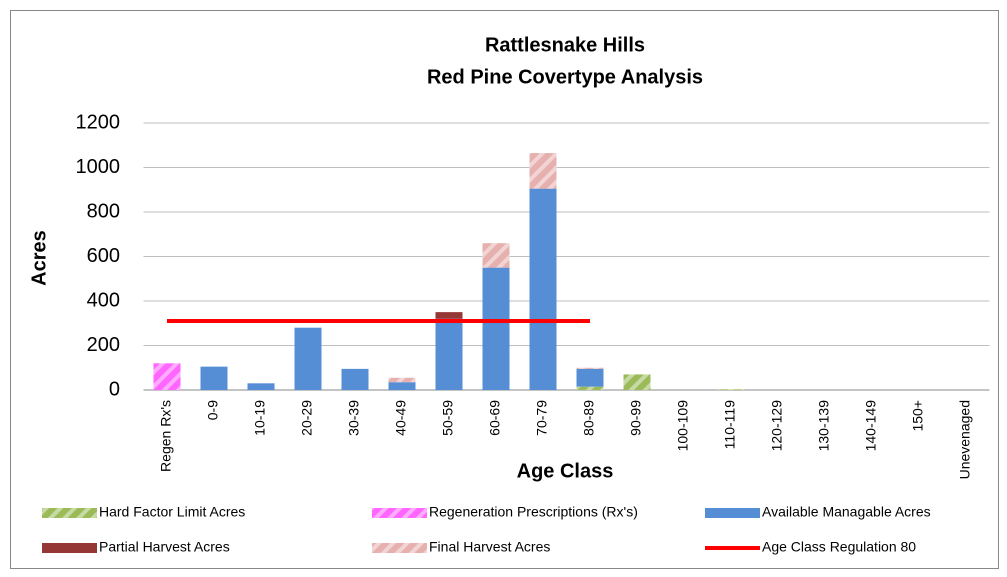 The width and height of the screenshot is (1007, 577). Describe the element at coordinates (839, 547) in the screenshot. I see `legend-label: Age Class Regulation 80` at that location.